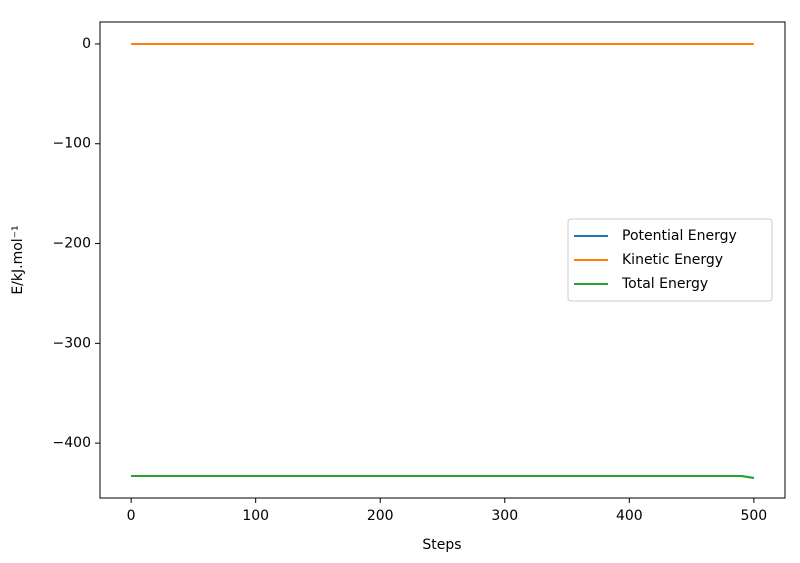 Image resolution: width=800 pixels, height=563 pixels. I want to click on y-tick-label: −400, so click(72, 443).